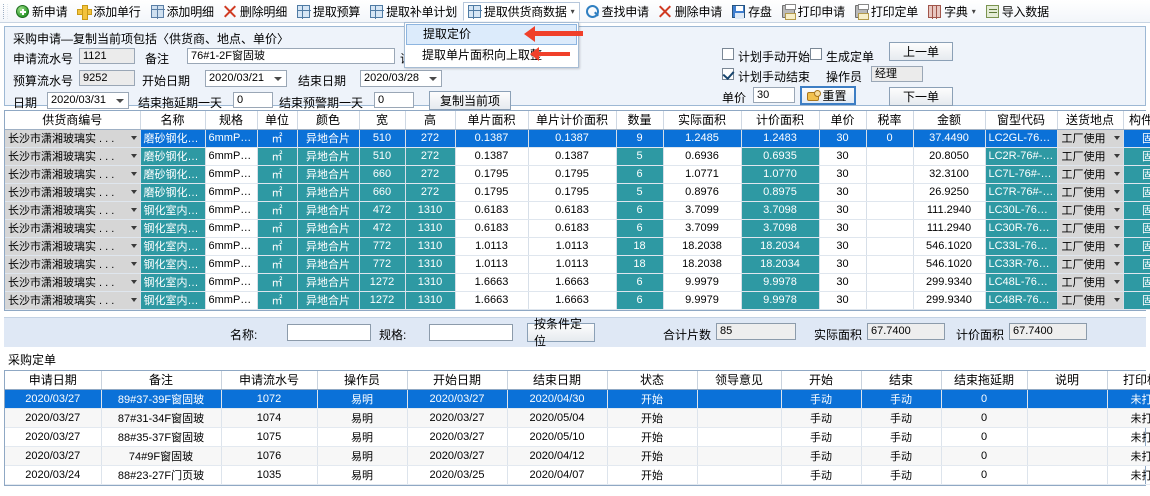 Image resolution: width=1150 pixels, height=496 pixels. What do you see at coordinates (108, 11) in the screenshot?
I see `toolbar-button-add-row: 添加单行` at bounding box center [108, 11].